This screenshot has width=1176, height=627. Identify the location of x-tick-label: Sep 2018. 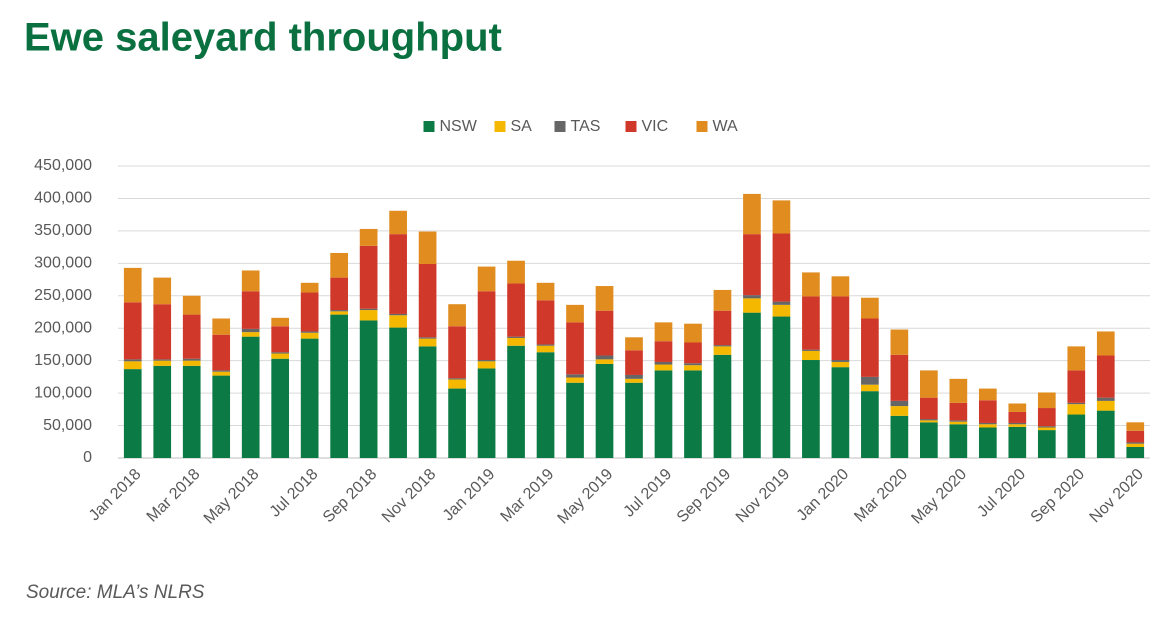
(350, 496).